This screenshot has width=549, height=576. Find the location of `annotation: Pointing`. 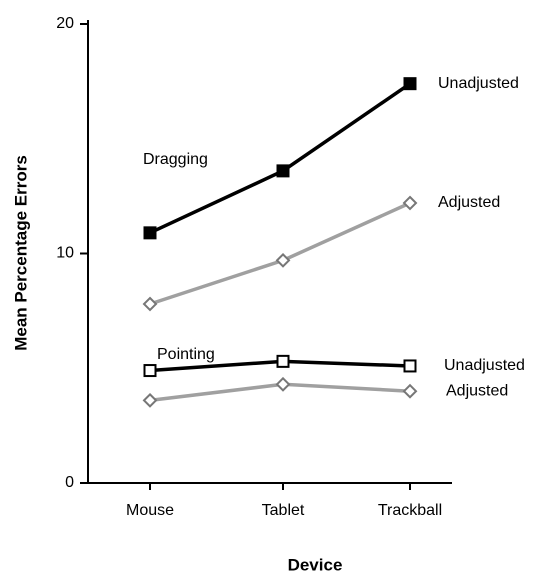

annotation: Pointing is located at coordinates (186, 354).